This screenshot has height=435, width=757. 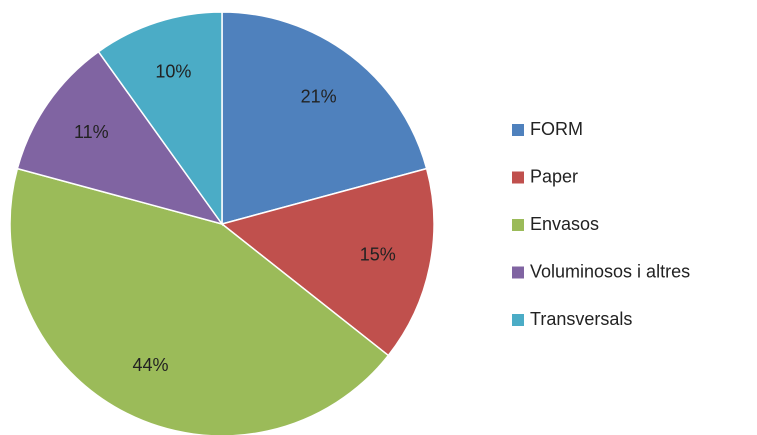 What do you see at coordinates (556, 129) in the screenshot?
I see `legend-label: FORM` at bounding box center [556, 129].